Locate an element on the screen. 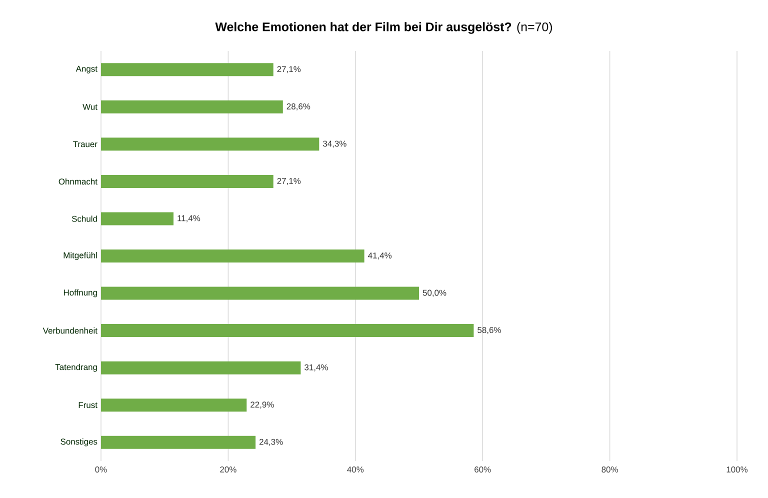 The width and height of the screenshot is (768, 498). x-tick-label: 60% is located at coordinates (482, 469).